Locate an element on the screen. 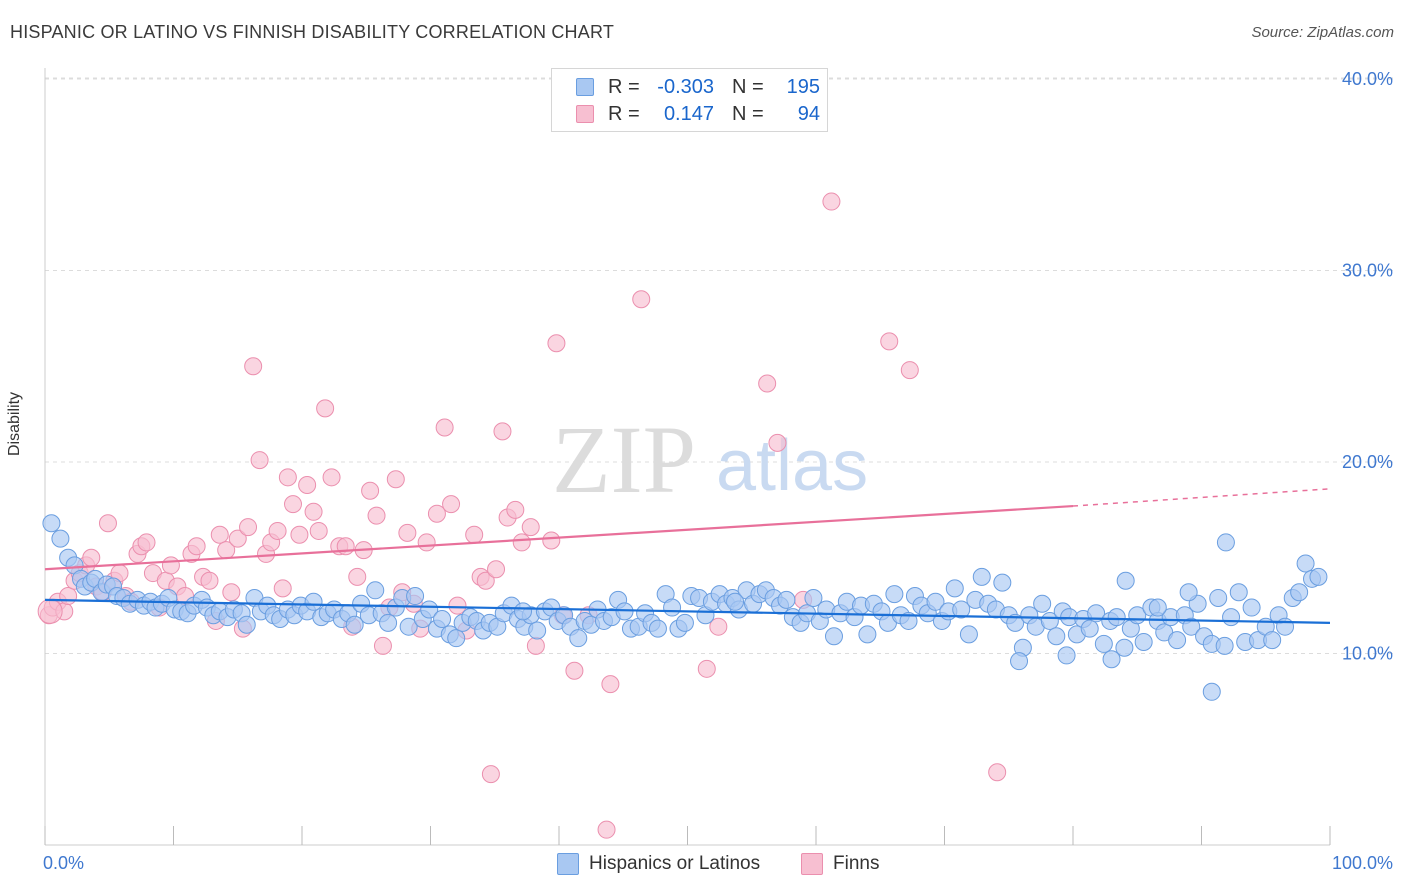 This screenshot has height=892, width=1406. legend-item-finns: Finns is located at coordinates (840, 864).